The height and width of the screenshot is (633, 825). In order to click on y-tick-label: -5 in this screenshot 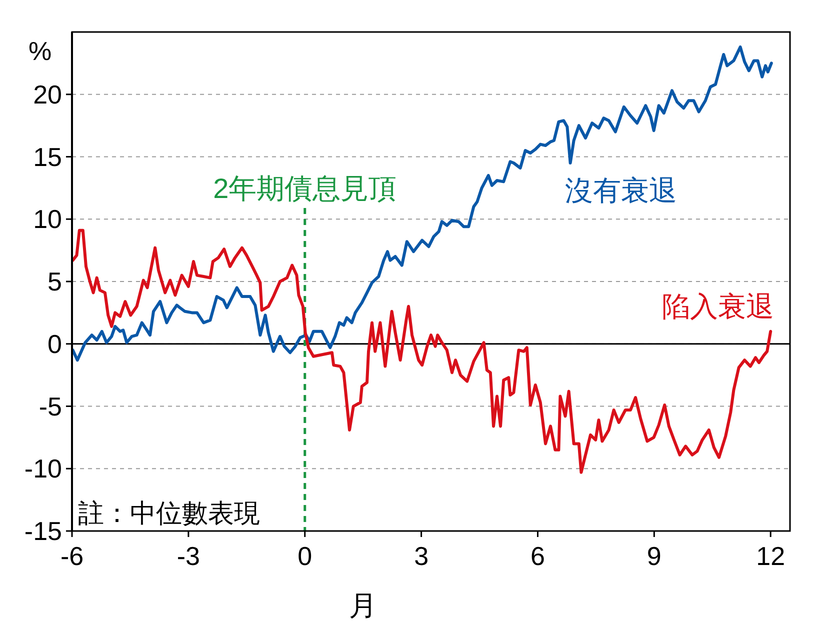, I will do `click(50, 406)`.